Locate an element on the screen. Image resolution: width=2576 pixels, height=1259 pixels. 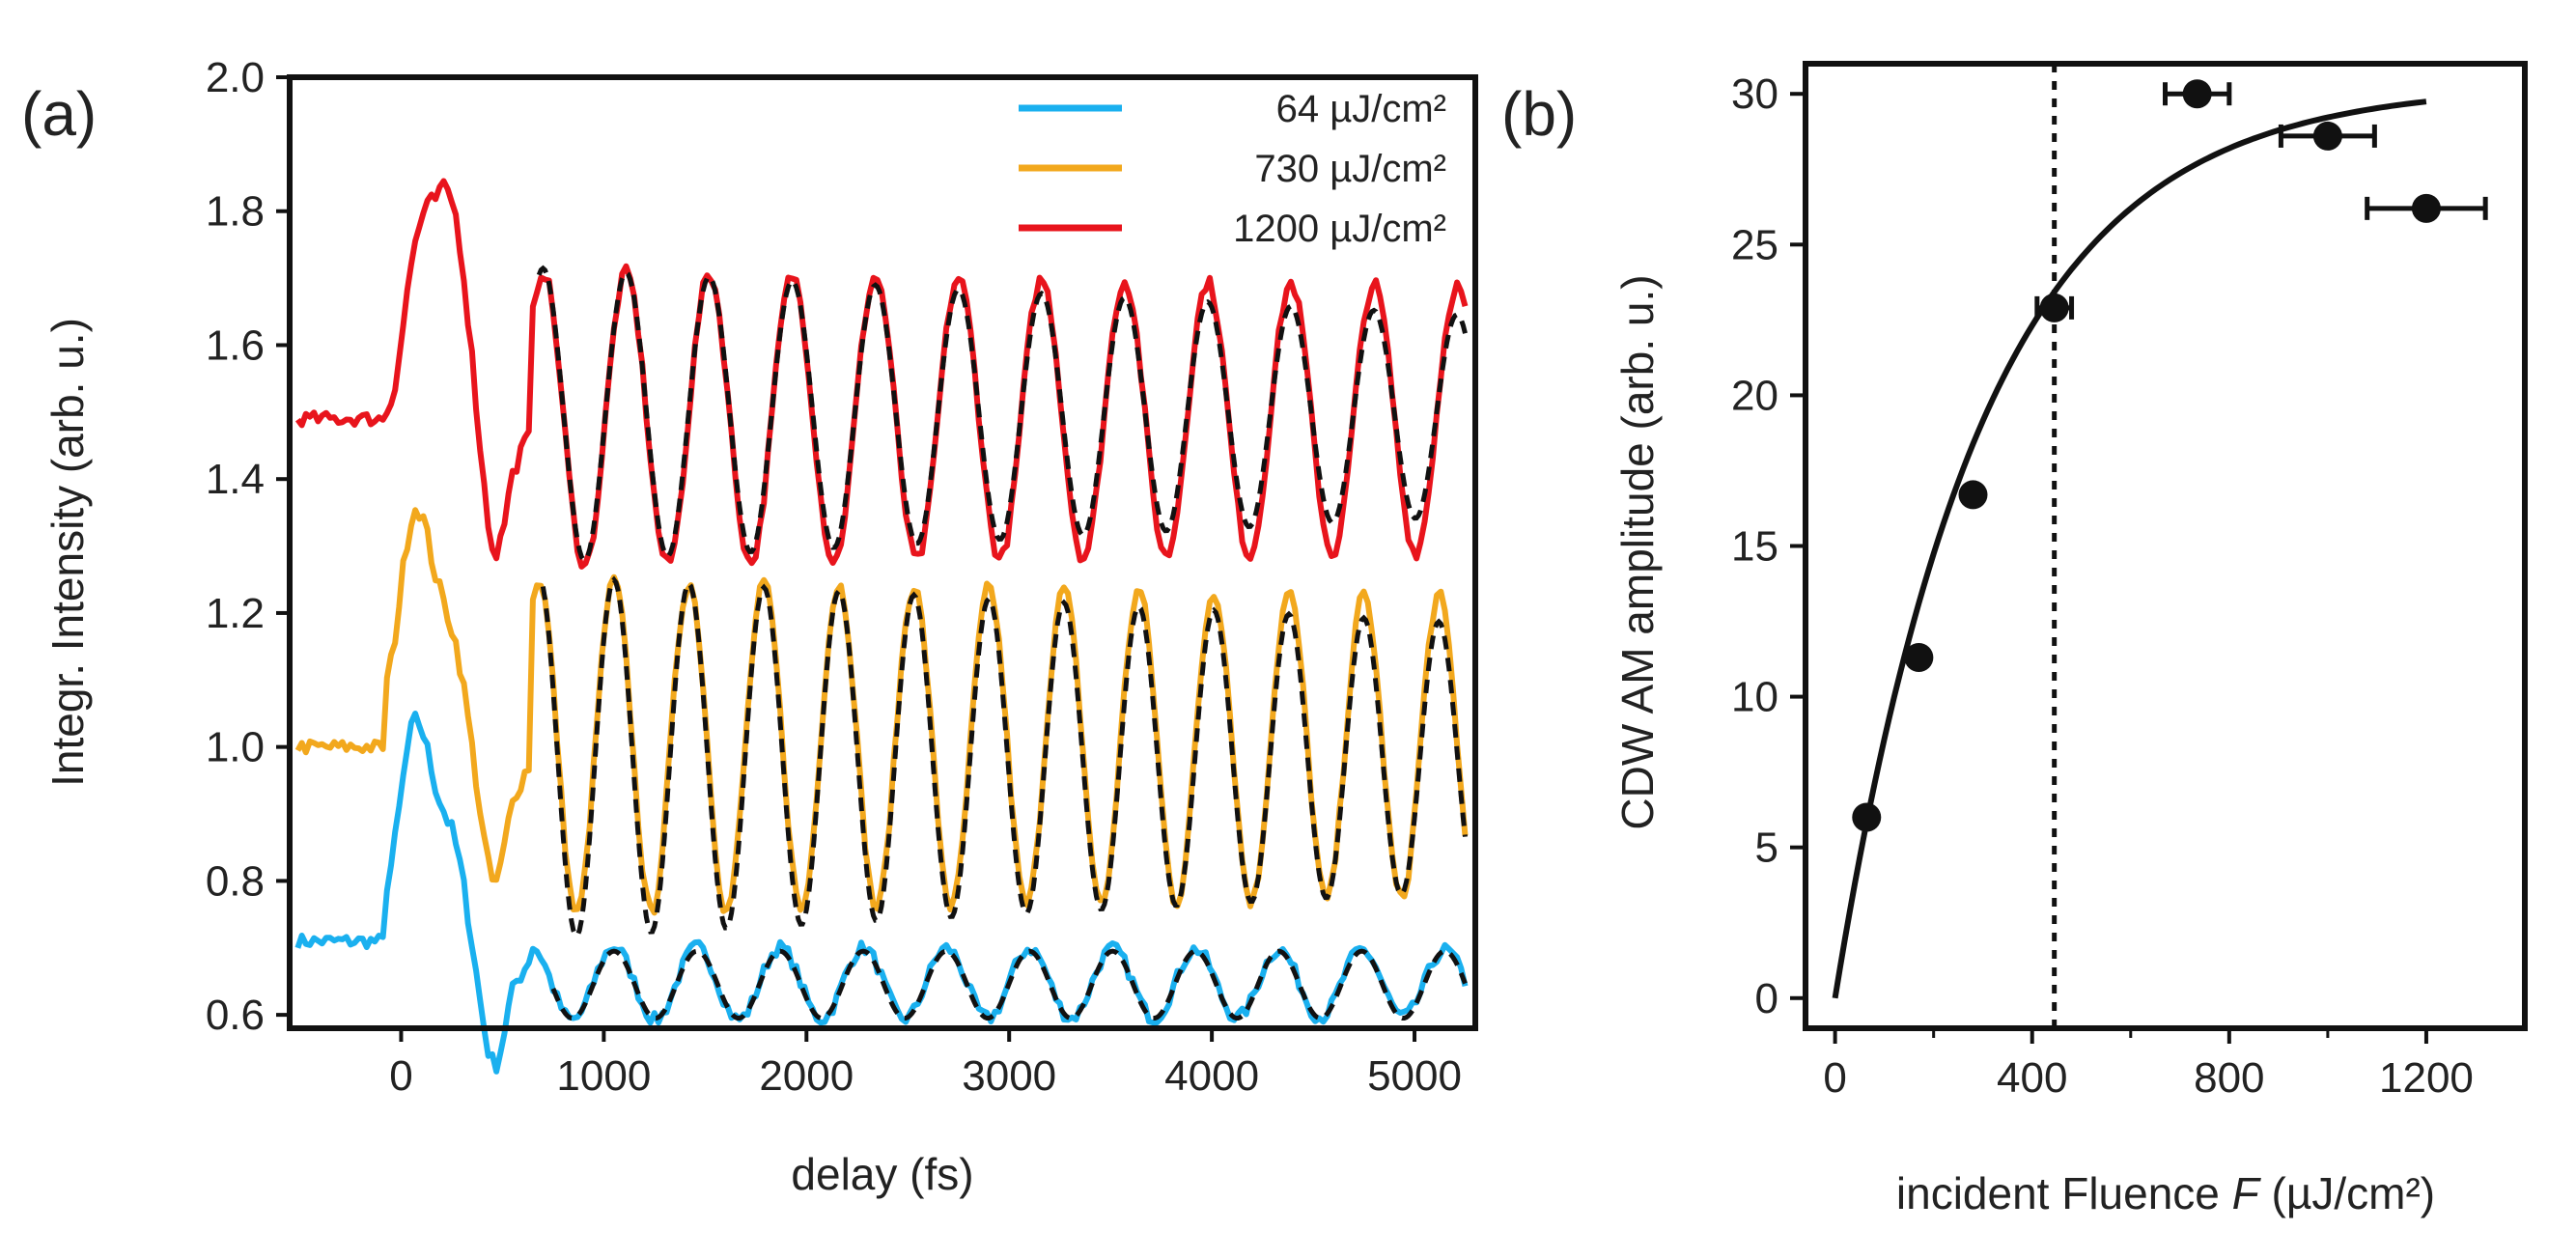
panel-a-ytick-label: 0.6 is located at coordinates (236, 1015).